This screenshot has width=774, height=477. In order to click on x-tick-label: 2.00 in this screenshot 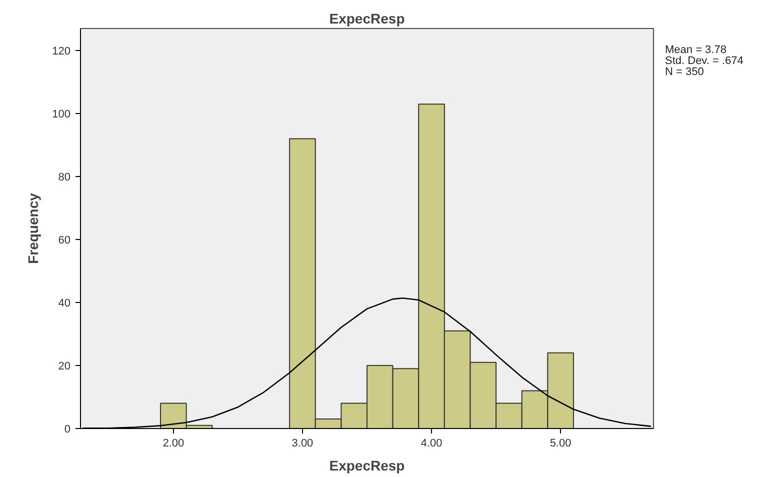, I will do `click(173, 444)`.